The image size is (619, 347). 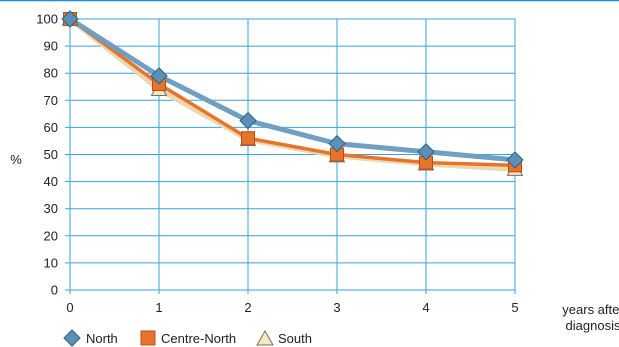 What do you see at coordinates (148, 338) in the screenshot?
I see `legend-centre-north-marker` at bounding box center [148, 338].